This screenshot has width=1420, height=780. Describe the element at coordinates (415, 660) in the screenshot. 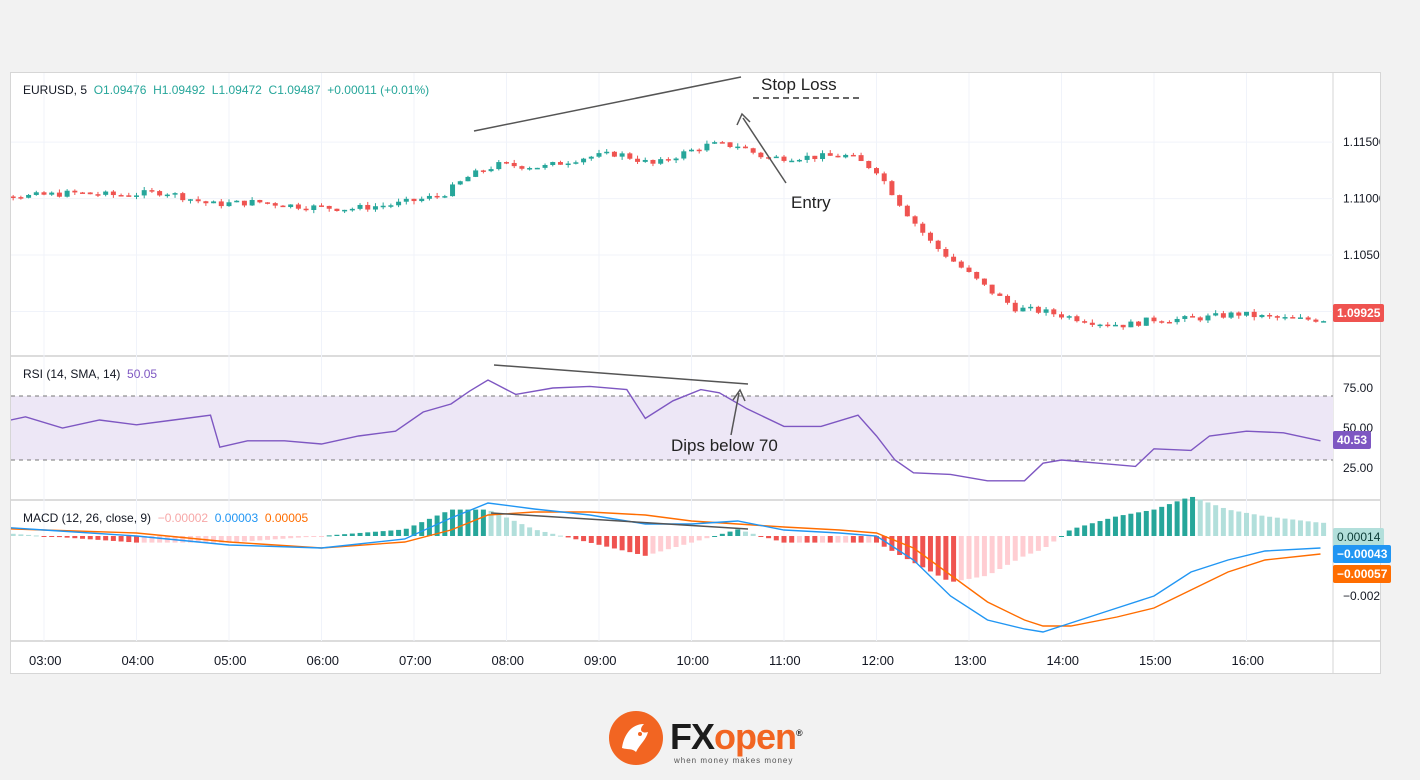

I see `x-tick-label: 07:00` at that location.